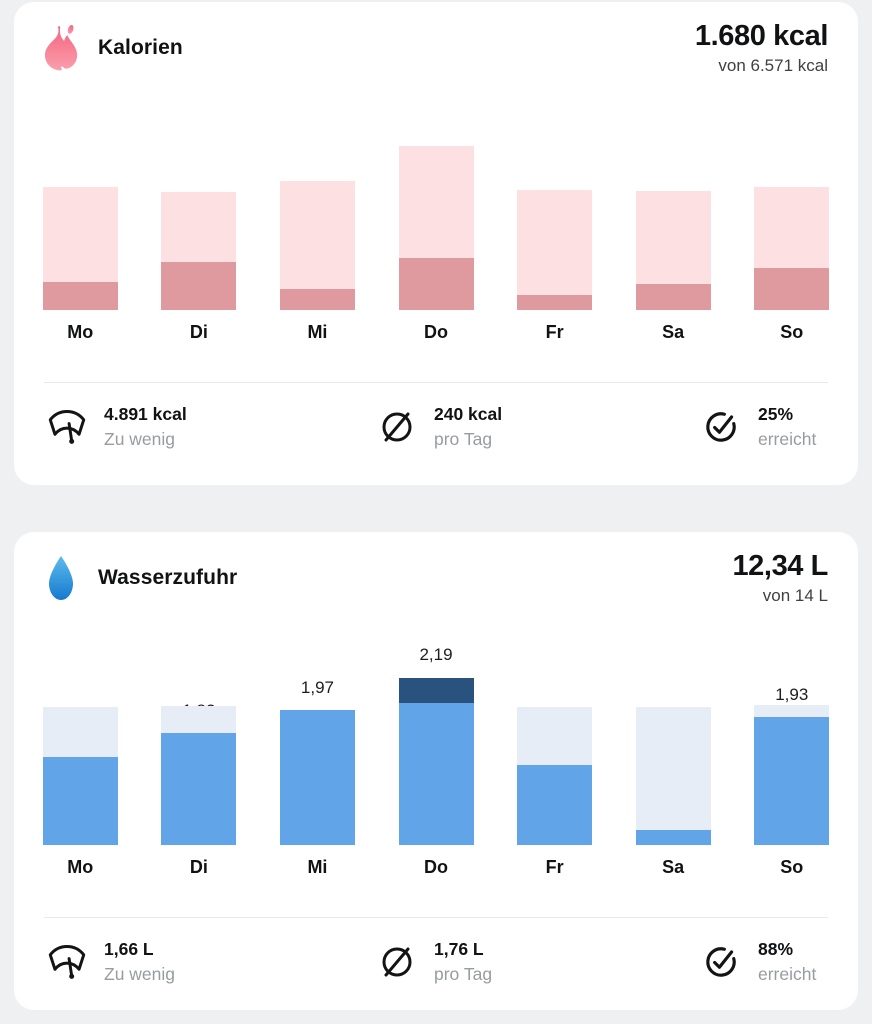 The width and height of the screenshot is (872, 1024). What do you see at coordinates (792, 694) in the screenshot?
I see `bar-value-label: 1,93` at bounding box center [792, 694].